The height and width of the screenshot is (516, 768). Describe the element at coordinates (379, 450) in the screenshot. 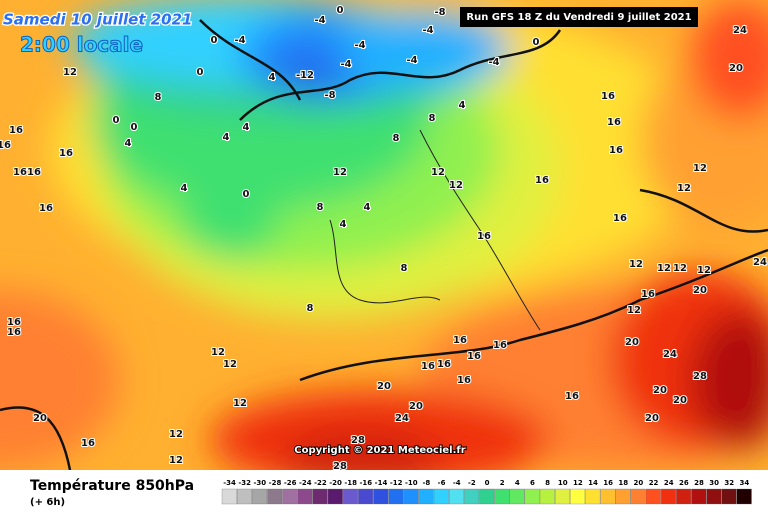

I see `copyright: Copyright © 2021 Meteociel.fr` at that location.